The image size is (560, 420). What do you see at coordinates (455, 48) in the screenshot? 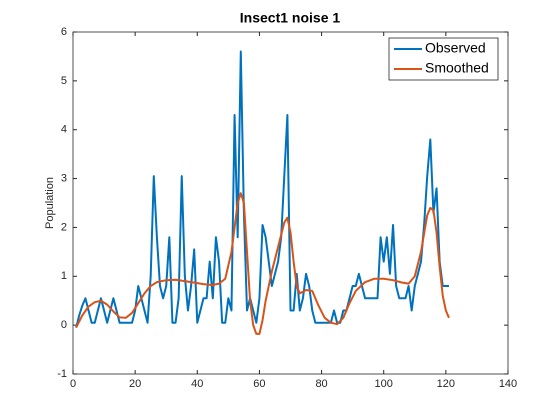
I see `legend-label: Observed` at bounding box center [455, 48].